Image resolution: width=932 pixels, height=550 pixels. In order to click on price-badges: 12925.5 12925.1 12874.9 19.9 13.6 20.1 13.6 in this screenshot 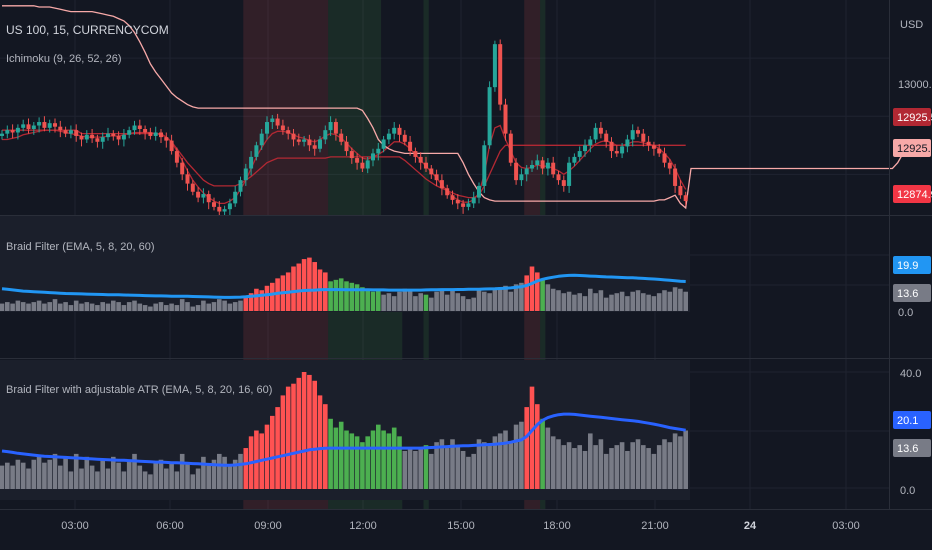, I will do `click(912, 282)`.